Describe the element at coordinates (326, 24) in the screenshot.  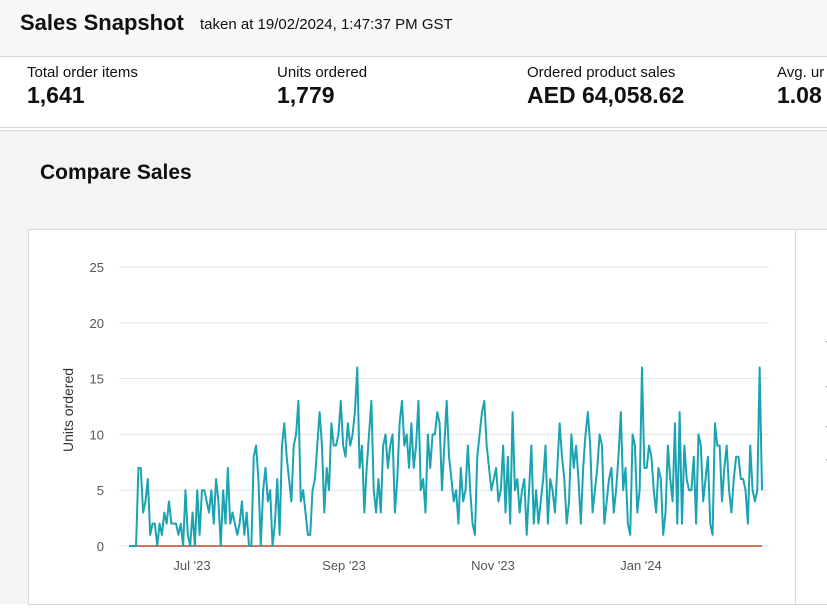
I see `snapshot-timestamp: taken at 19/02/2024, 1:47:37 PM GST` at that location.